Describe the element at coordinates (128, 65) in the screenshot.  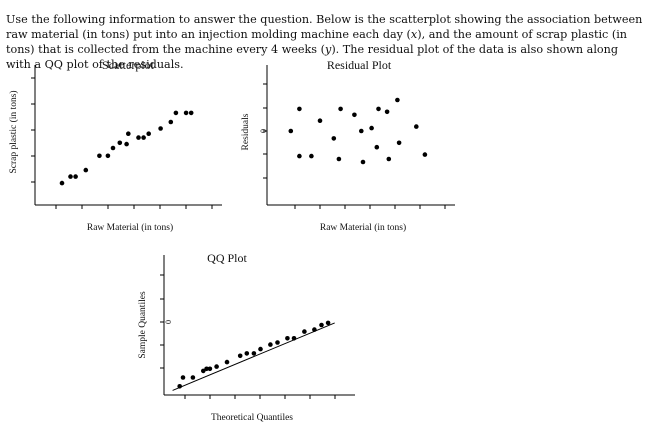
I see `scatterplot-title: Scatterplot` at that location.